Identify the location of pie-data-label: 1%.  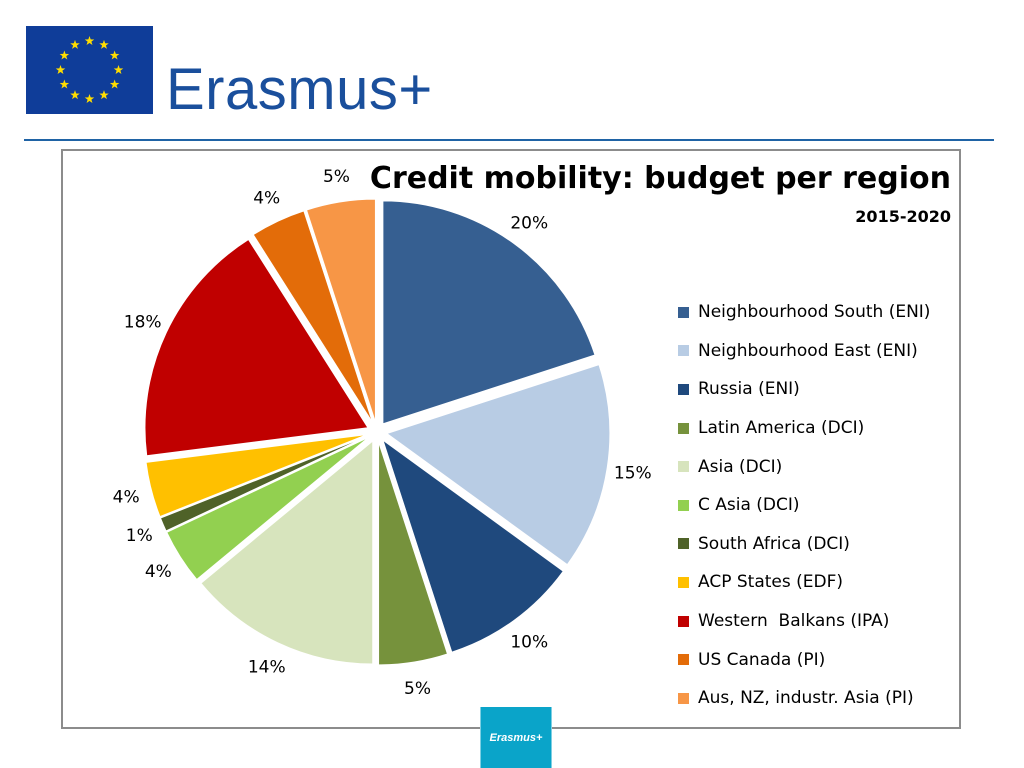
(139, 536).